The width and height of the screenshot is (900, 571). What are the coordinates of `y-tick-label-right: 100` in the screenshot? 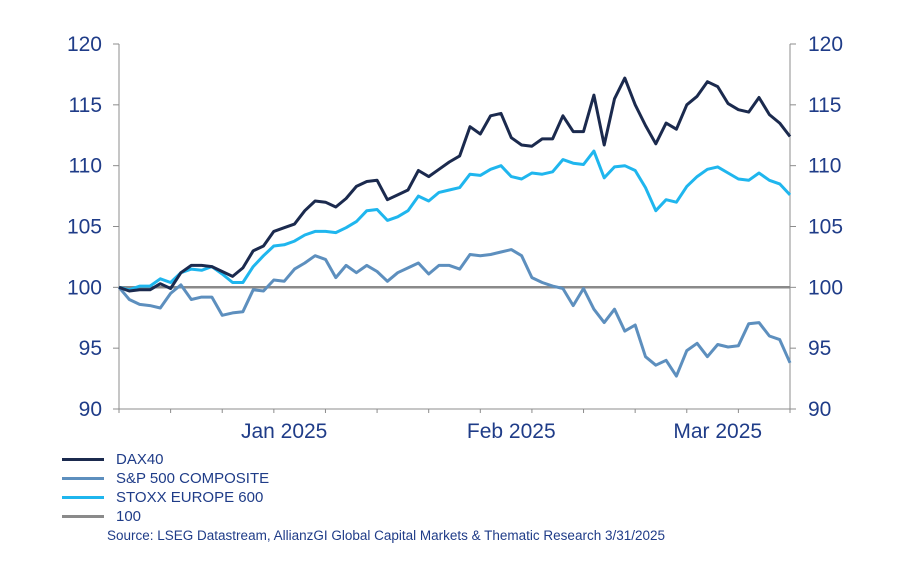 It's located at (825, 287).